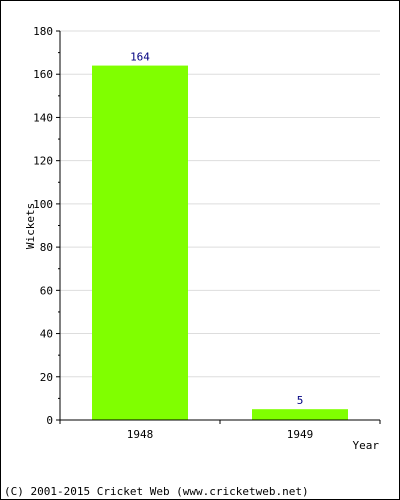 The width and height of the screenshot is (400, 500). What do you see at coordinates (46, 334) in the screenshot?
I see `y-tick-label: 40` at bounding box center [46, 334].